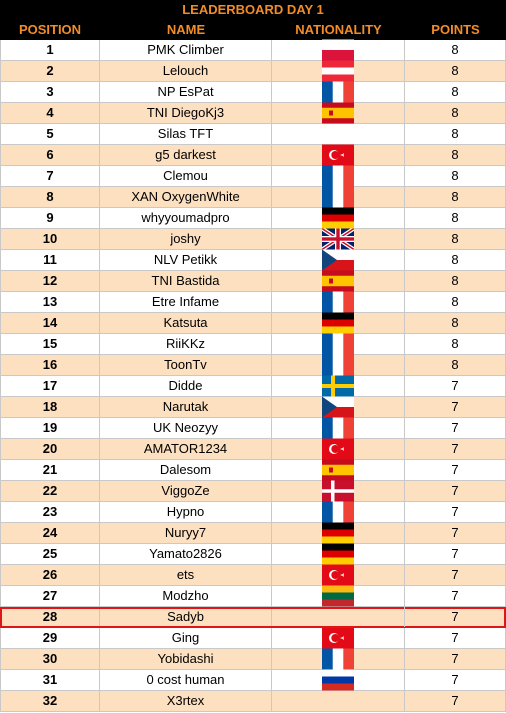 The height and width of the screenshot is (713, 506). I want to click on player-name-cell: ets, so click(186, 575).